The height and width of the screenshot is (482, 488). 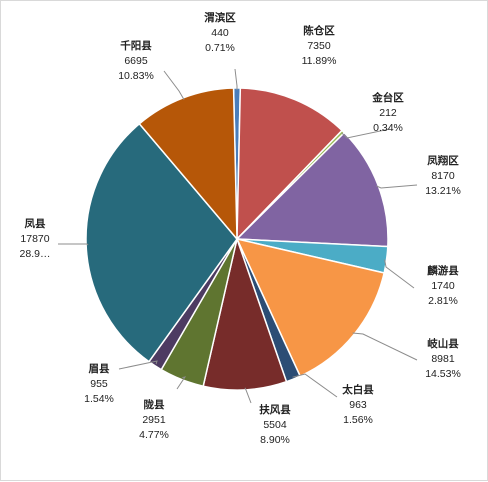 I want to click on slice-value-label: 2951, so click(x=154, y=420).